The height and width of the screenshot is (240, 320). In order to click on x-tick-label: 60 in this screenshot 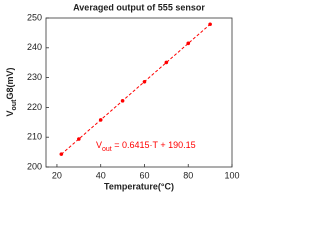, I will do `click(144, 175)`.